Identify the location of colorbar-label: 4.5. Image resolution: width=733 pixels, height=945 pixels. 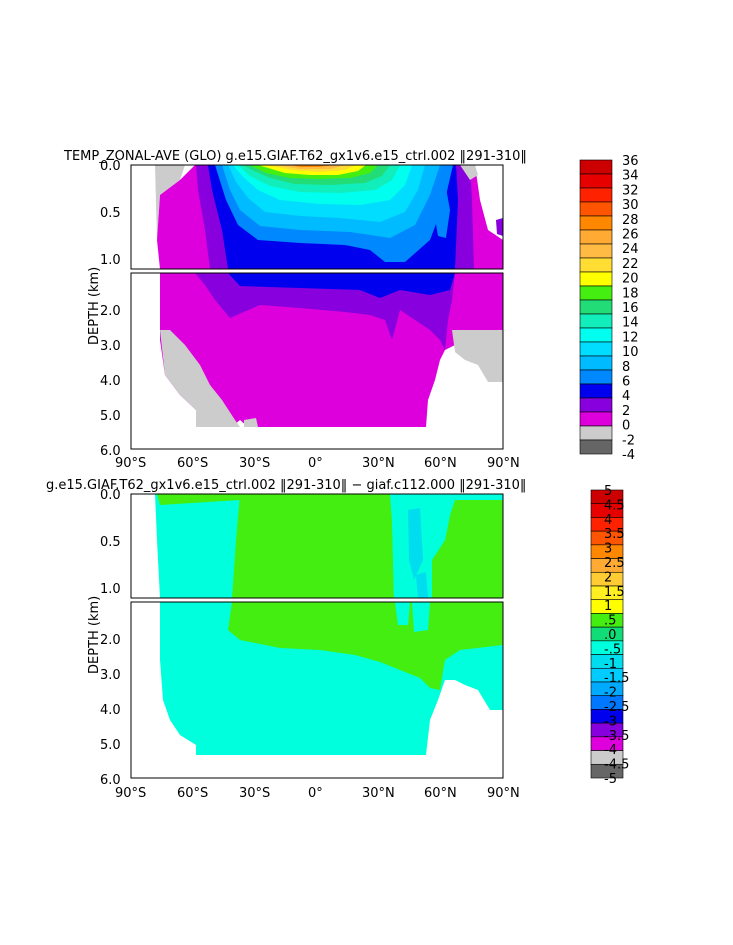
(614, 505).